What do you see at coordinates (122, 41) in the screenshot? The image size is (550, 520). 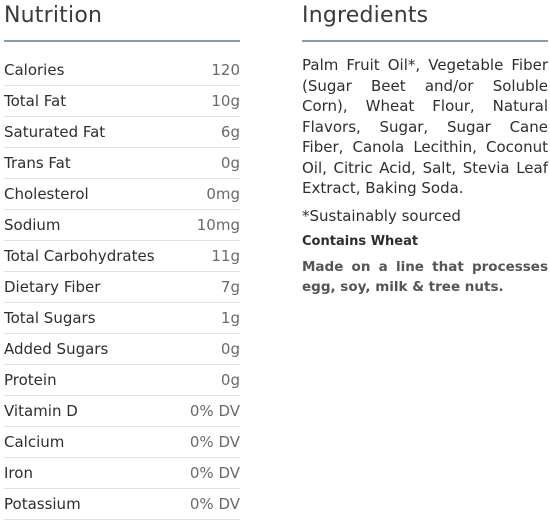 I see `nutrition-title-divider` at bounding box center [122, 41].